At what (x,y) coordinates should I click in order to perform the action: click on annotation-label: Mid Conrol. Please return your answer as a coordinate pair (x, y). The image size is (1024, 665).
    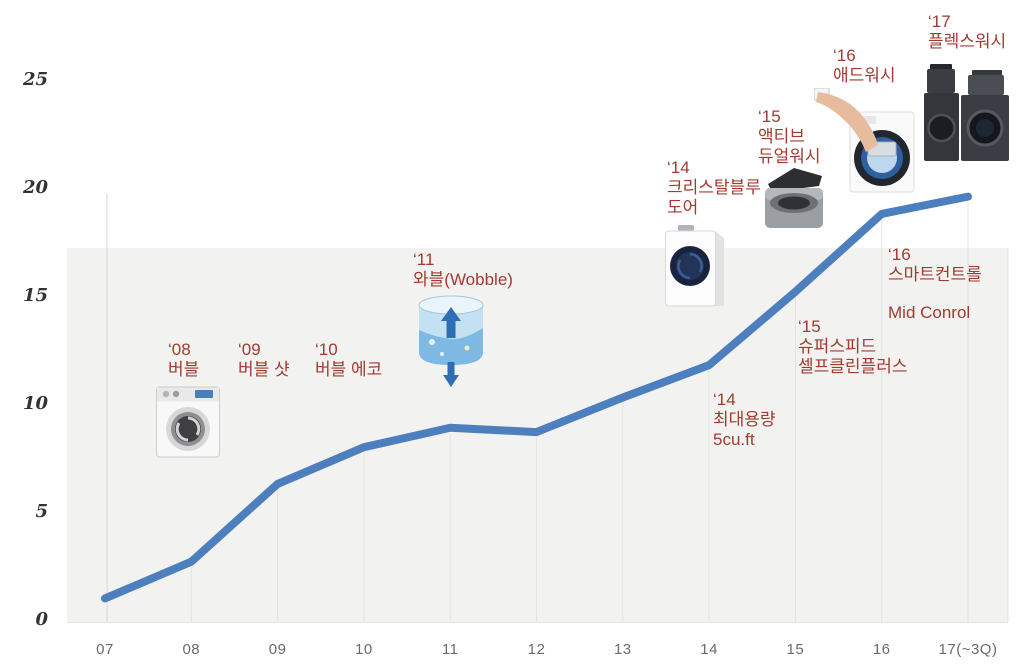
    Looking at the image, I should click on (929, 312).